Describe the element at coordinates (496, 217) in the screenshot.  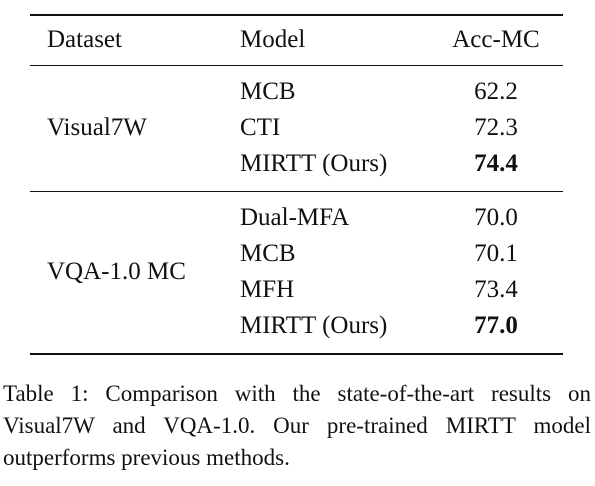
I see `acc-cell: 70.0` at that location.